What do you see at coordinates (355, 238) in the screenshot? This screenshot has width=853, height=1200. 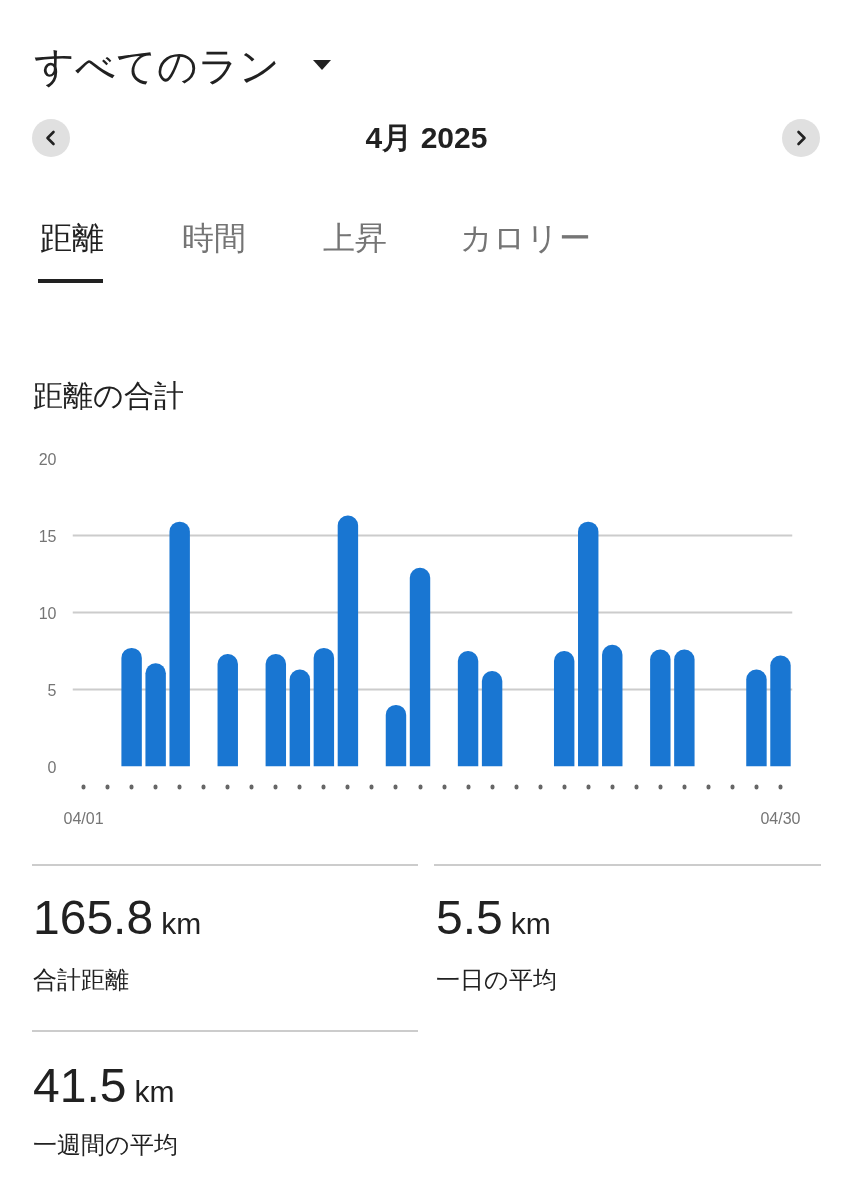 I see `text: 上昇` at bounding box center [355, 238].